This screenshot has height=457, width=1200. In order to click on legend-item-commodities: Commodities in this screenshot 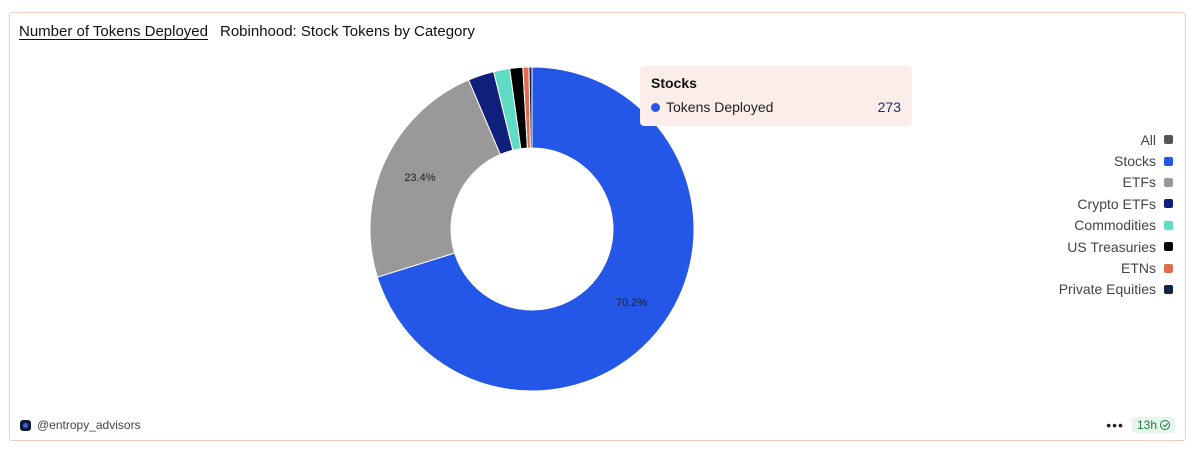, I will do `click(1116, 225)`.